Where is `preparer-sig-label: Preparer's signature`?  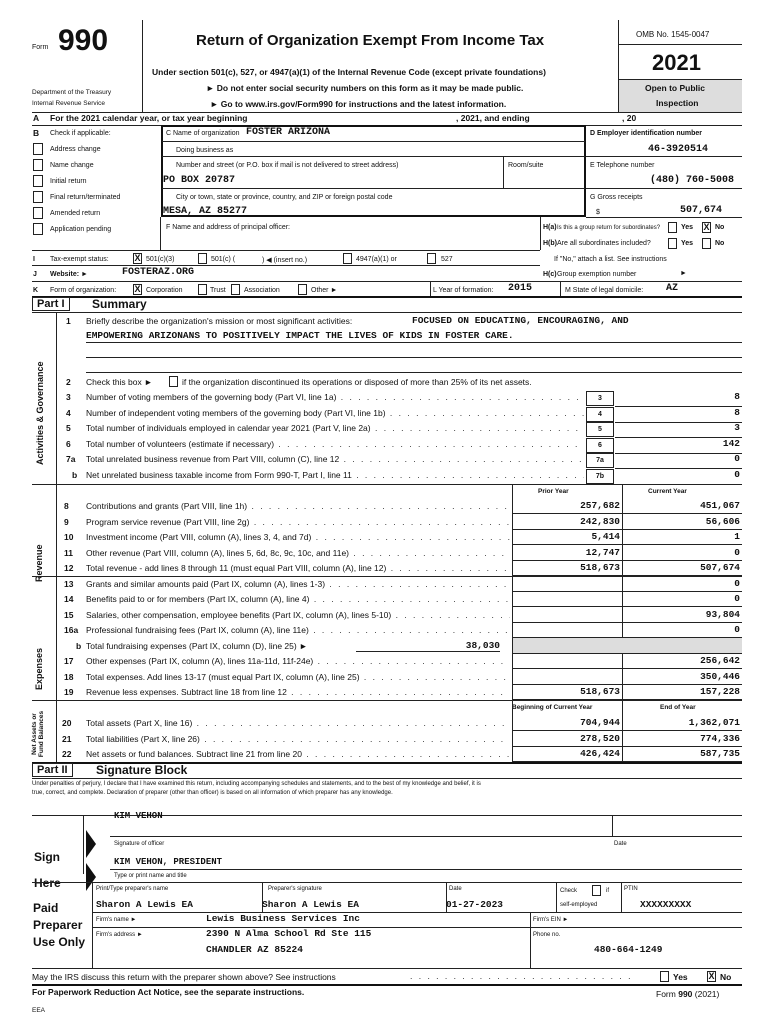 preparer-sig-label: Preparer's signature is located at coordinates (295, 889).